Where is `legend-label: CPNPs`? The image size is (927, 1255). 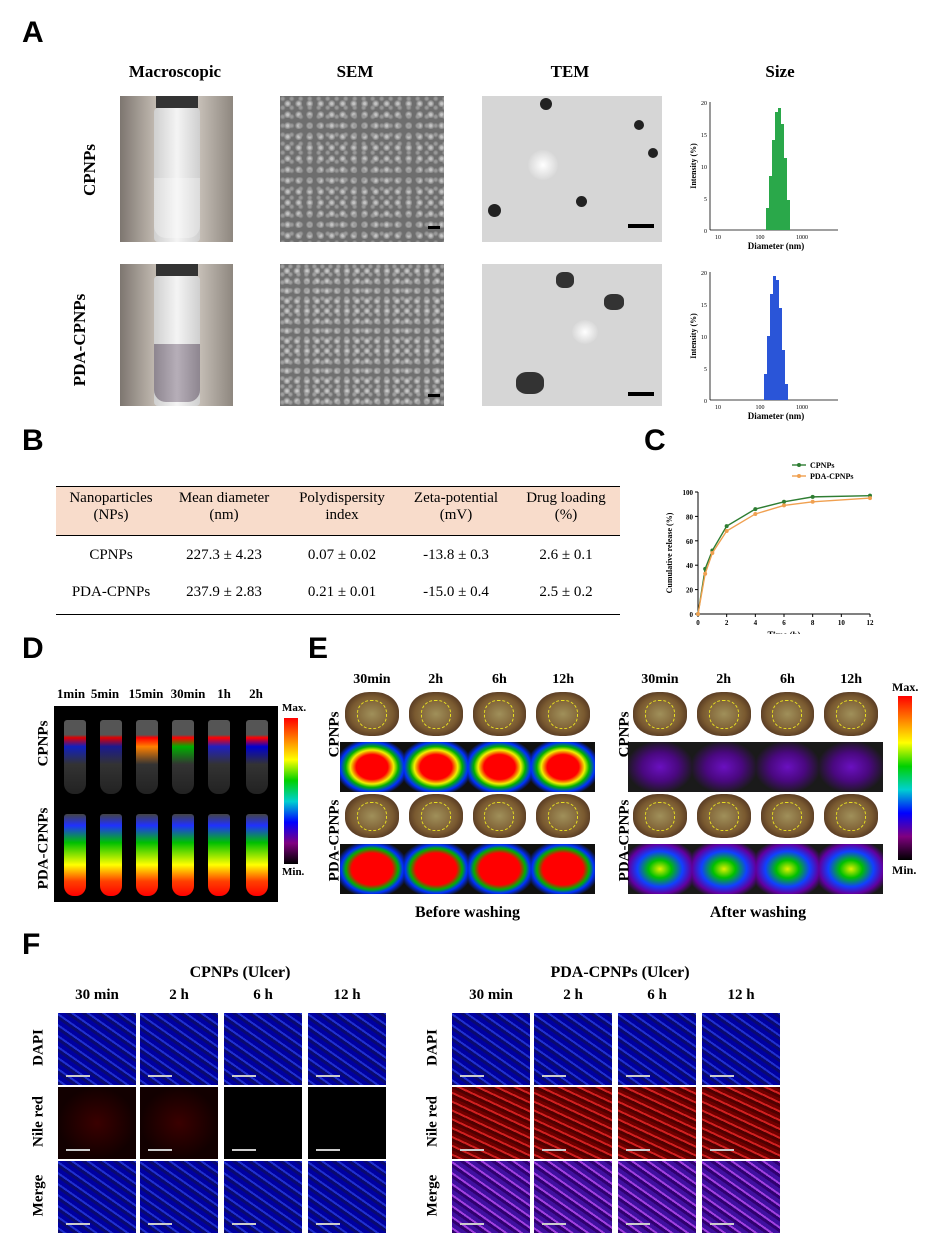
legend-label: CPNPs is located at coordinates (822, 465).